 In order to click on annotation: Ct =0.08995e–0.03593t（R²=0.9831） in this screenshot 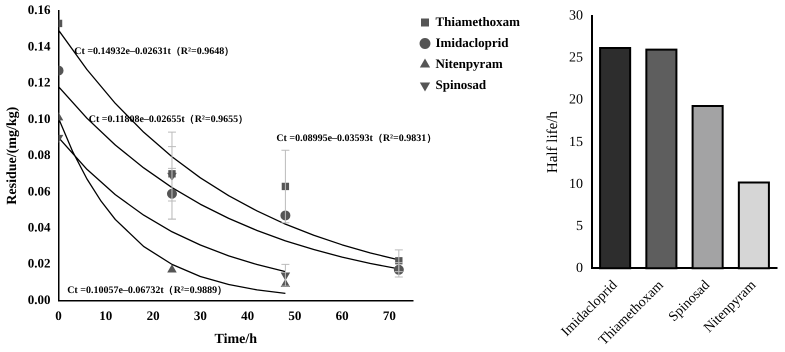, I will do `click(356, 138)`.